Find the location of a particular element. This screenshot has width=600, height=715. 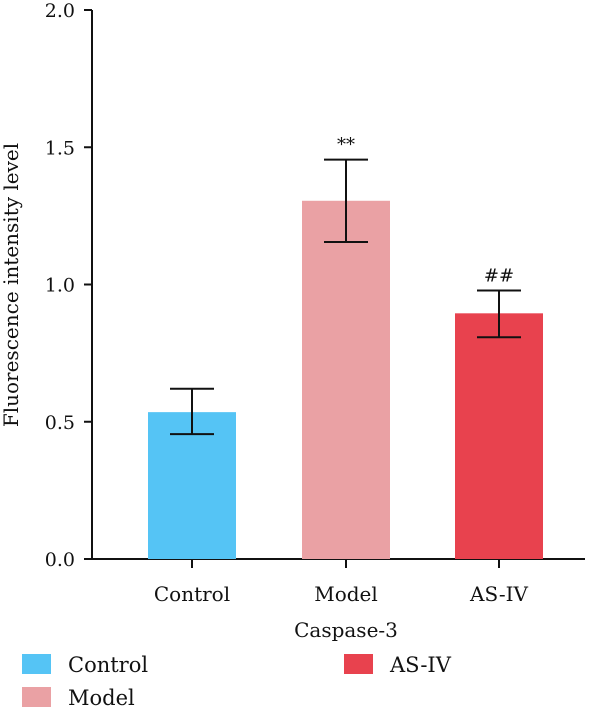

y-axis-title: Fluorescence intensity level is located at coordinates (11, 285).